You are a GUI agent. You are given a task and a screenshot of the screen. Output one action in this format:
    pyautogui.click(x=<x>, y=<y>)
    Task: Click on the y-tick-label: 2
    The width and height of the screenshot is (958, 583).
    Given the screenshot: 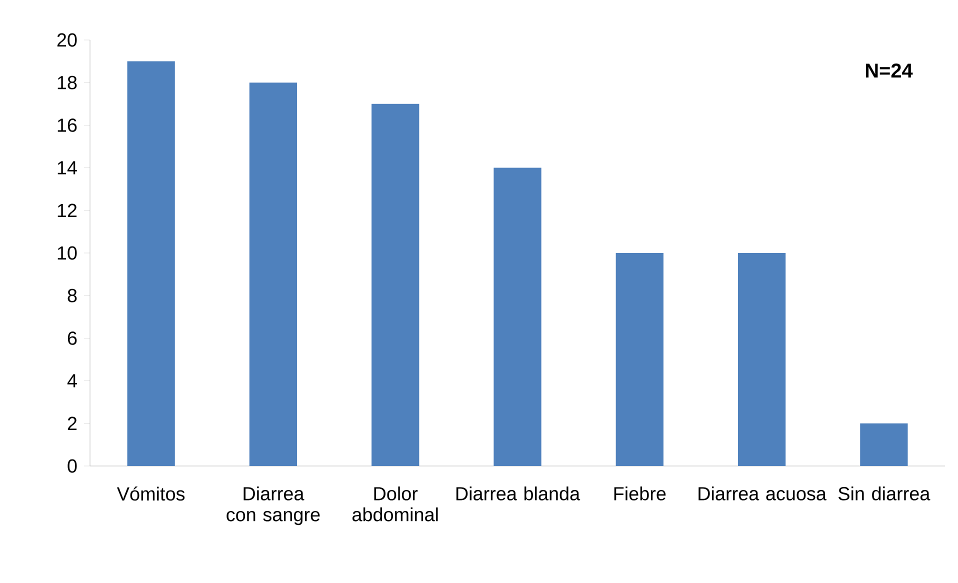 What is the action you would take?
    pyautogui.click(x=72, y=423)
    